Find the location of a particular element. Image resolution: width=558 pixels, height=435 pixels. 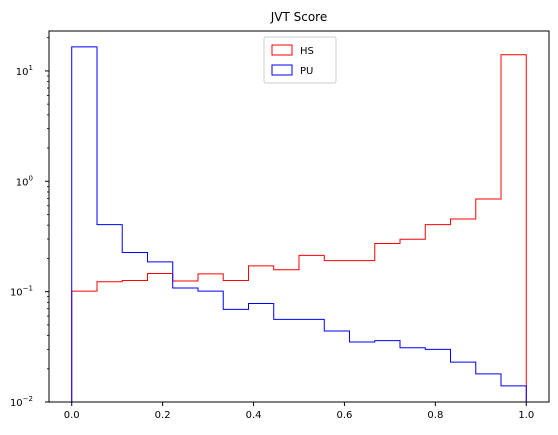

x-axis: 0.0 0.2 0.4 0.6 0.8 1.0 is located at coordinates (299, 411).